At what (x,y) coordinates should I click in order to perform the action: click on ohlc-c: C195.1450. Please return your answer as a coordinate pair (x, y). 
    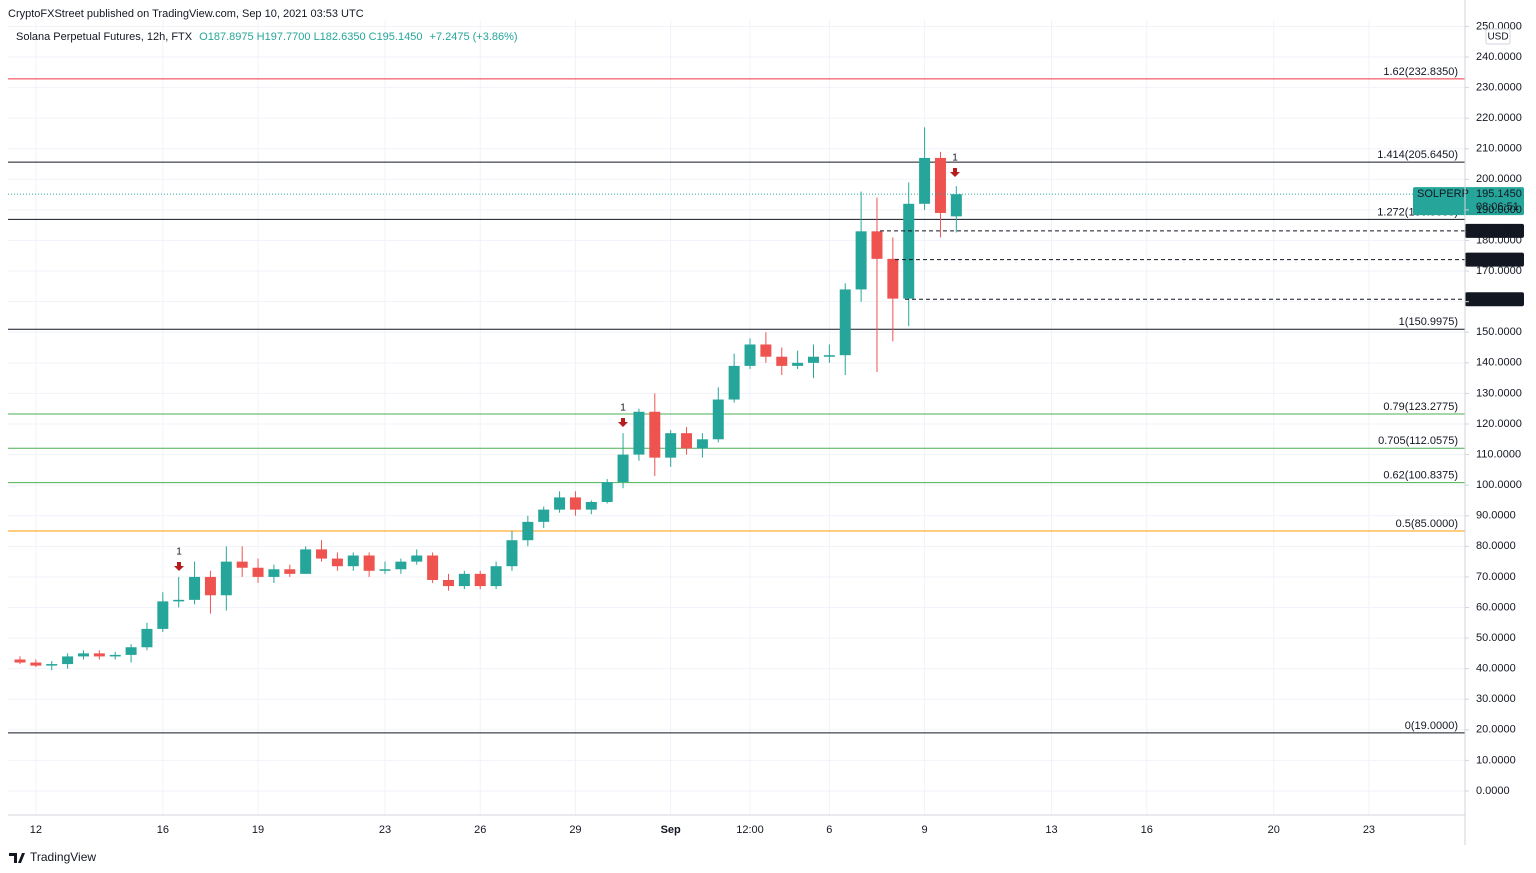
    Looking at the image, I should click on (395, 37).